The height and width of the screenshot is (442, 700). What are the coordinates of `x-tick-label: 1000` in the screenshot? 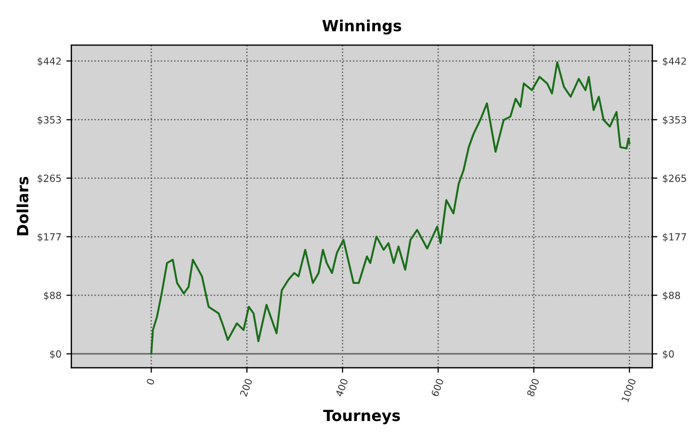 It's located at (628, 390).